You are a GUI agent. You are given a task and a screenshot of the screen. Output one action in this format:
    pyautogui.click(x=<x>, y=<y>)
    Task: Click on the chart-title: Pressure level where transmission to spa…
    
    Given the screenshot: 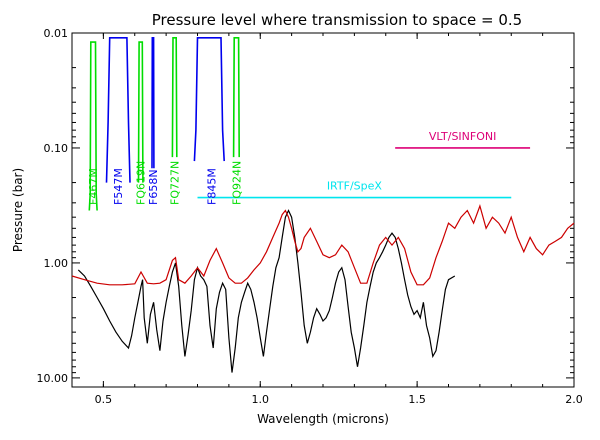 What is the action you would take?
    pyautogui.click(x=337, y=20)
    